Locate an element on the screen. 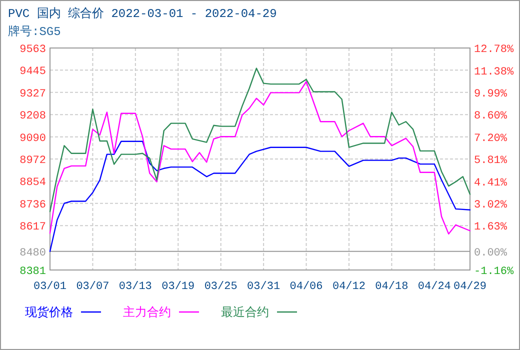 The height and width of the screenshot is (350, 520). x-tick-label: 03/13 is located at coordinates (135, 287).